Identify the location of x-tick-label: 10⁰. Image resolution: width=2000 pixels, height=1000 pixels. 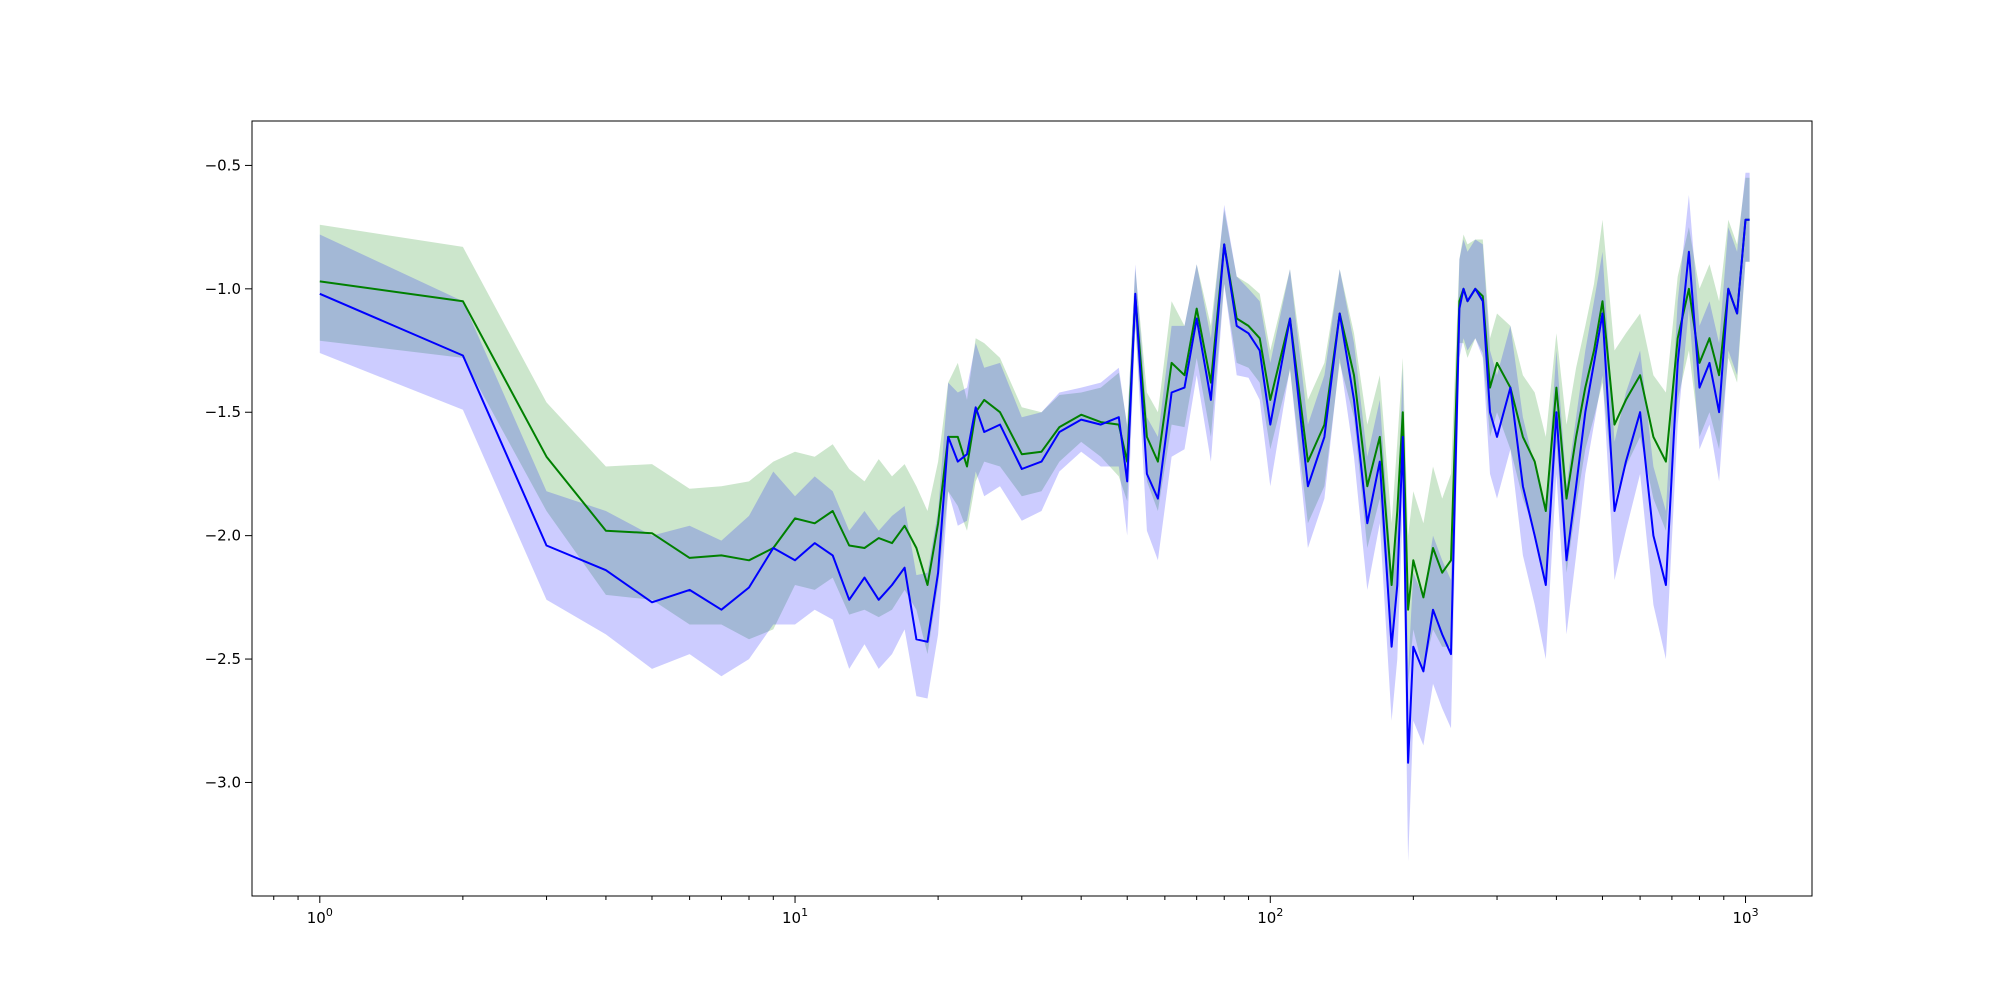
(320, 916).